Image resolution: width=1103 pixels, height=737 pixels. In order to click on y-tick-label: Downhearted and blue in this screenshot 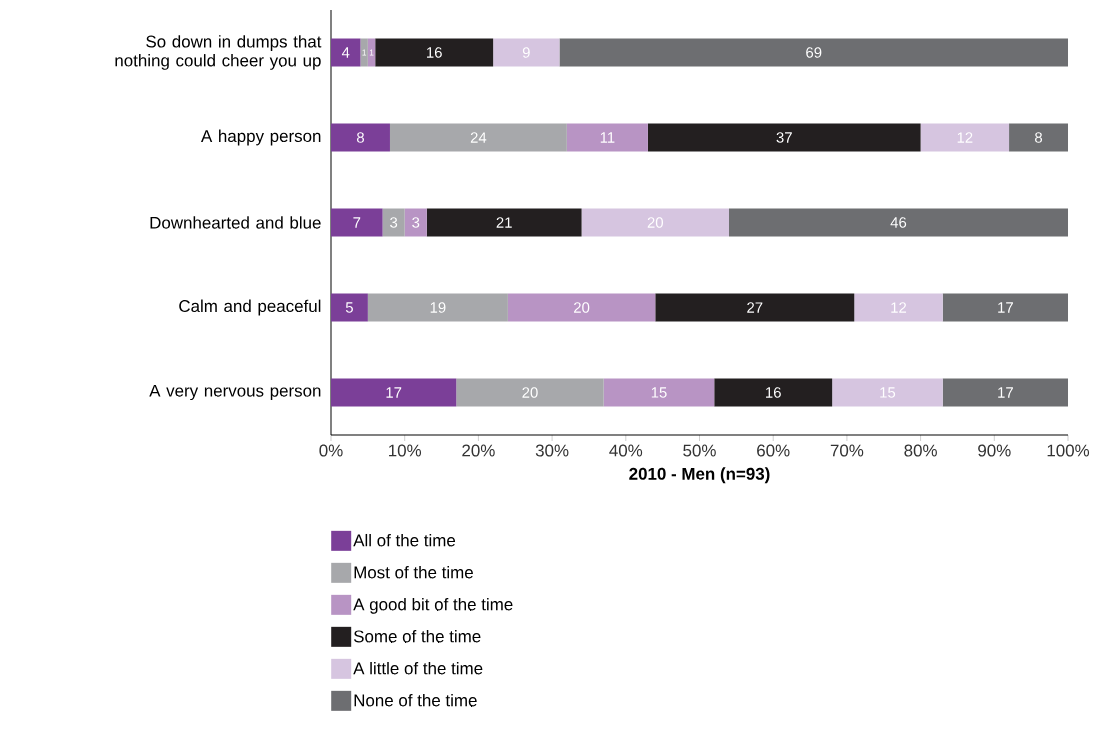, I will do `click(235, 222)`.